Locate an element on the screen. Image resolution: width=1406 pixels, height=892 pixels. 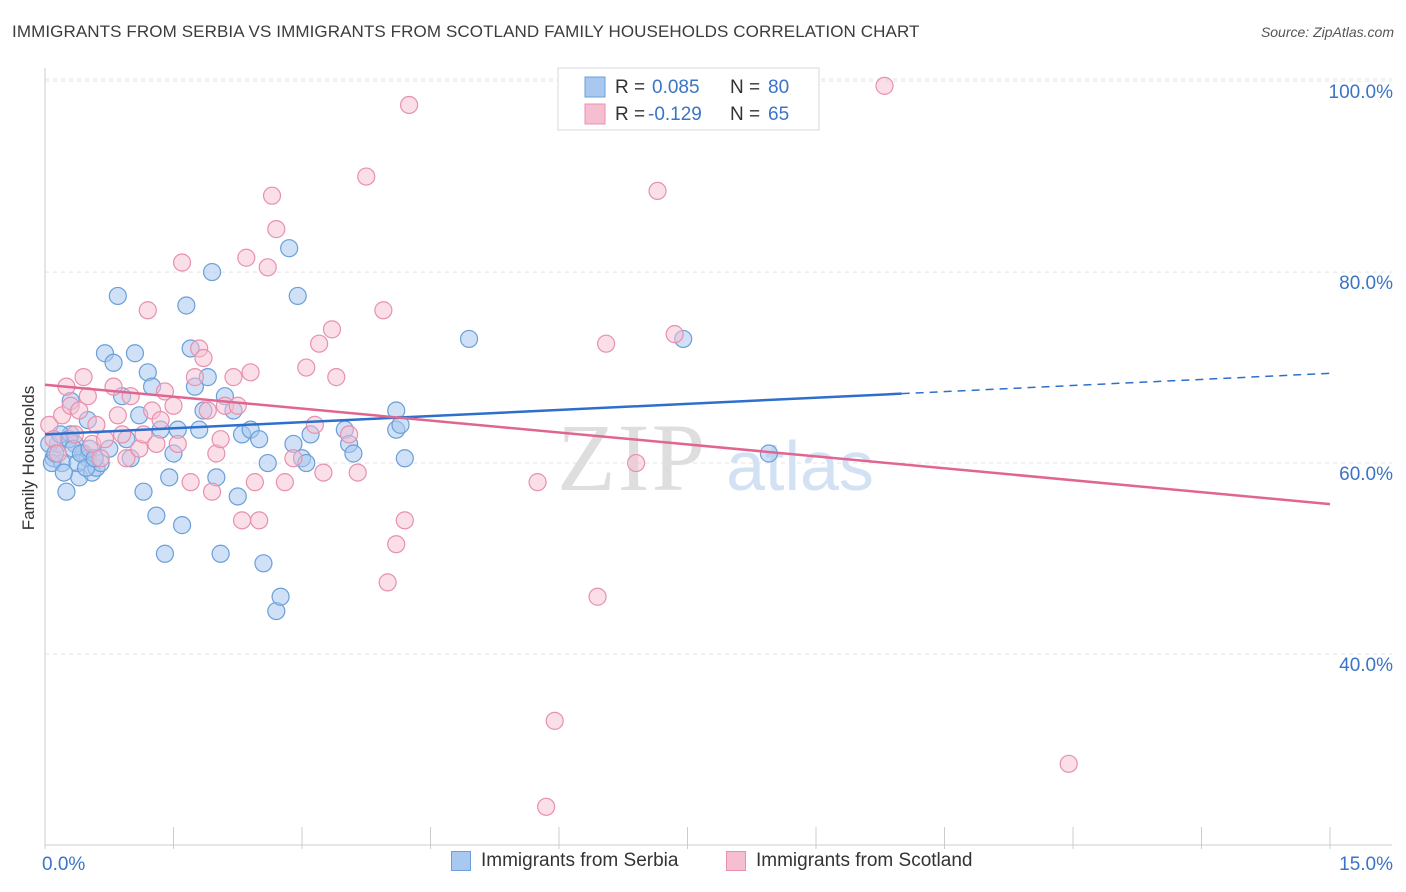
trend-lines is located at coordinates (687, 439).